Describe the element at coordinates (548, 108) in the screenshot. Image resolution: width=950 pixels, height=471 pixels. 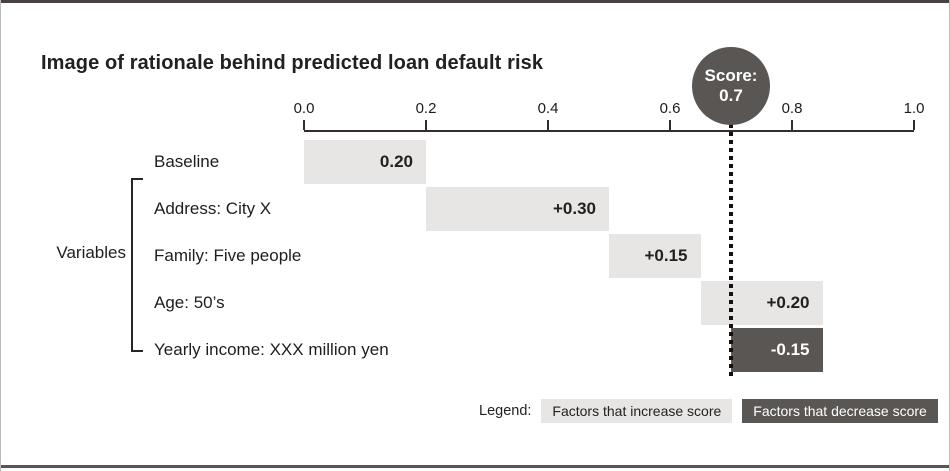
I see `axis-tick-label: 0.4` at that location.